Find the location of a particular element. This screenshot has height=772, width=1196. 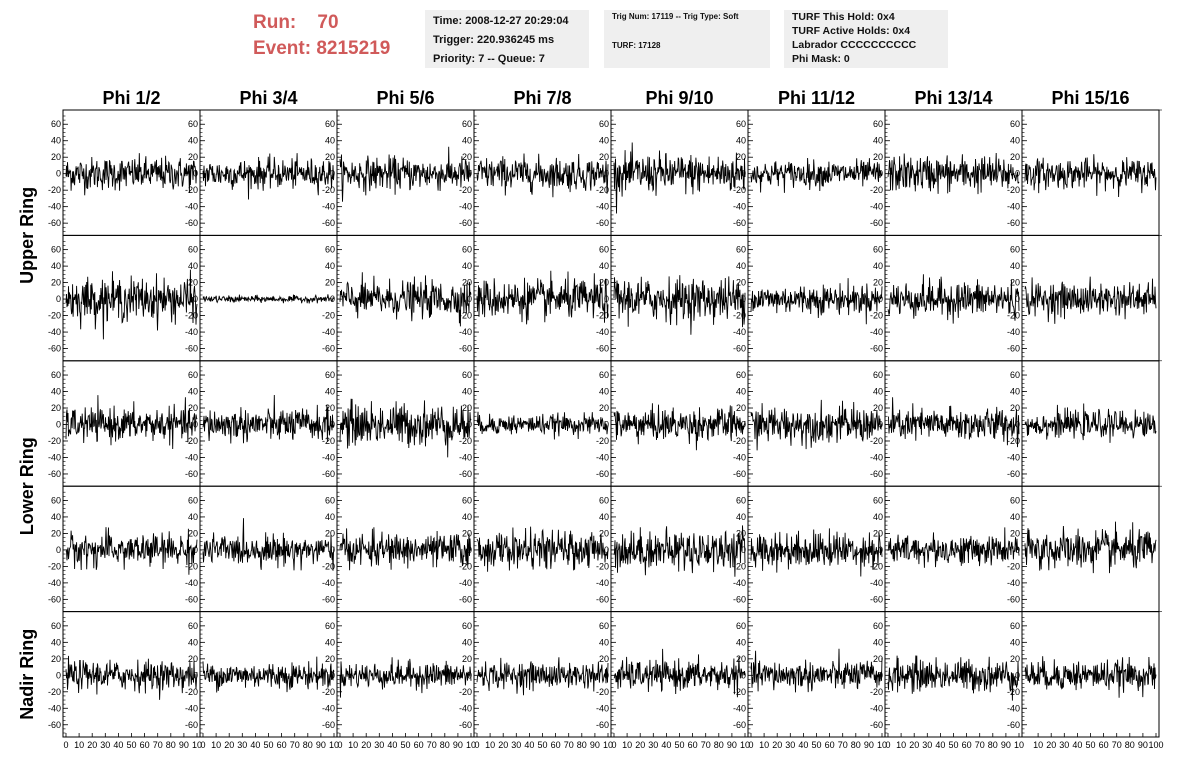

x-tick-label: 70 is located at coordinates (1117, 745).